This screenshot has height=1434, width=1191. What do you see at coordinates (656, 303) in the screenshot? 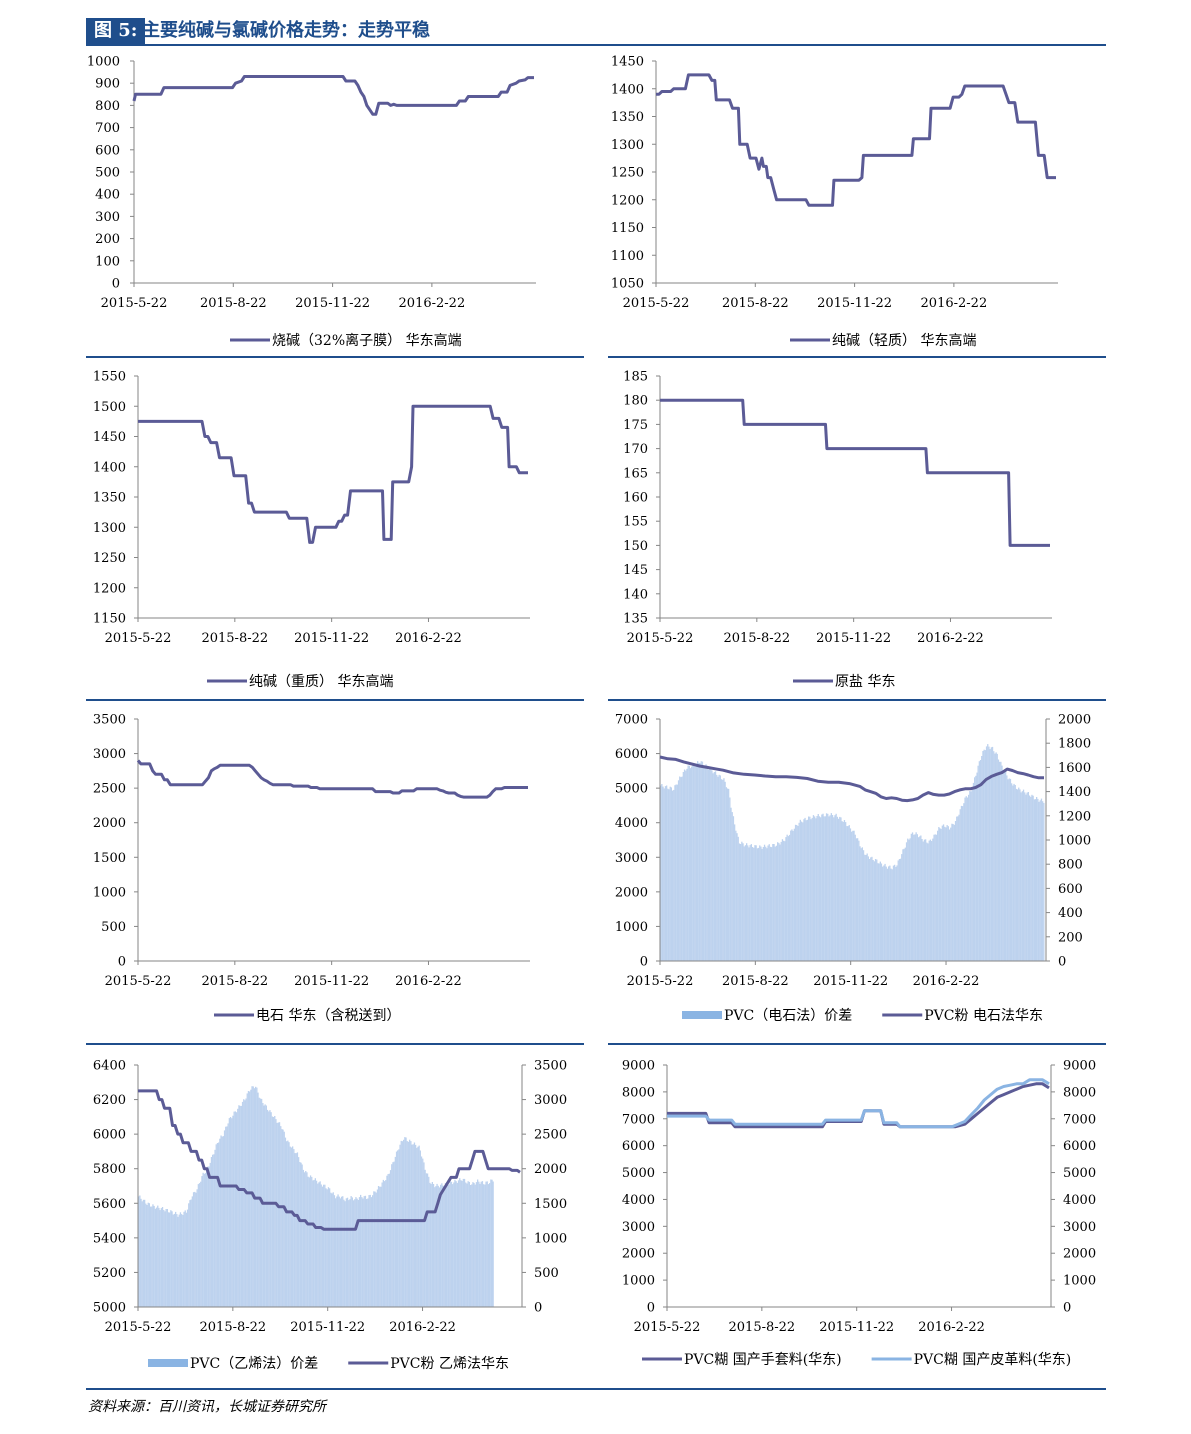
I see `x-tick-label: 2015-5-22` at bounding box center [656, 303].